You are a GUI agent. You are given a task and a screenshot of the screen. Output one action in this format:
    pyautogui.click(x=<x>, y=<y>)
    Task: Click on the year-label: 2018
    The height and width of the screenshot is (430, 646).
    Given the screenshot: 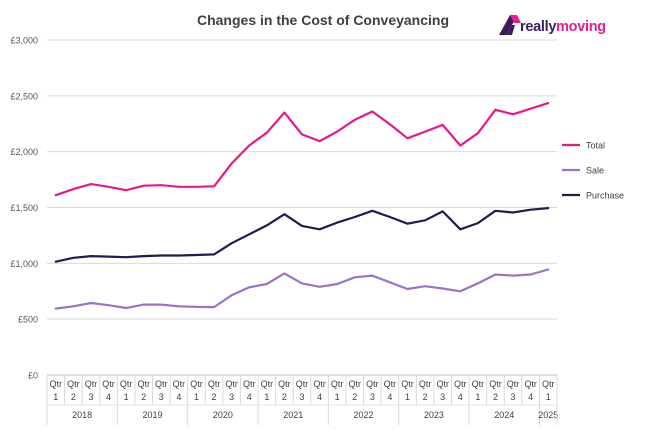 What is the action you would take?
    pyautogui.click(x=82, y=415)
    